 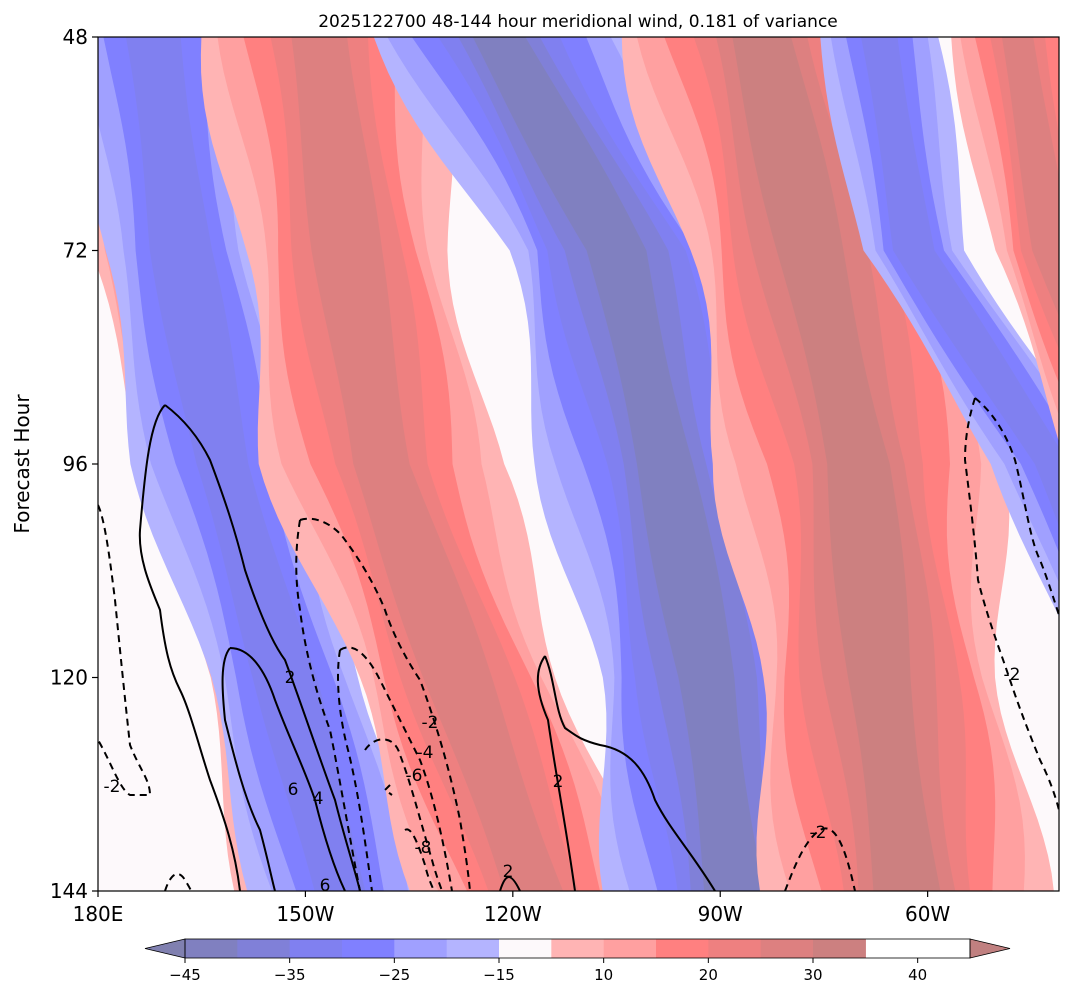 What do you see at coordinates (290, 975) in the screenshot?
I see `colorbar-tick-label: −35` at bounding box center [290, 975].